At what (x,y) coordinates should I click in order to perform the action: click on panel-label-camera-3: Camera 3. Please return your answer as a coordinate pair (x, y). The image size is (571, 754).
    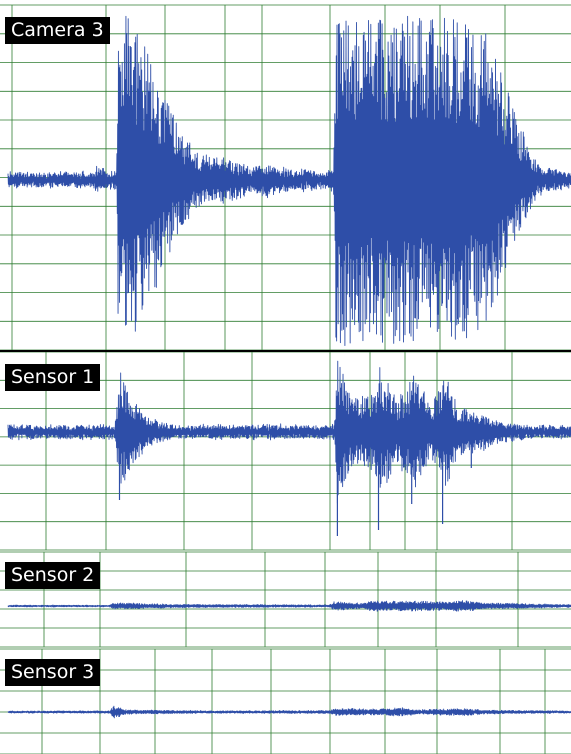
    Looking at the image, I should click on (57, 30).